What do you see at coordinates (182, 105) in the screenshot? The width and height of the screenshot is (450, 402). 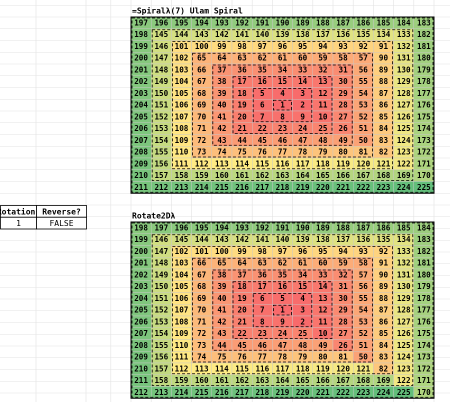 I see `cell-value: 106` at bounding box center [182, 105].